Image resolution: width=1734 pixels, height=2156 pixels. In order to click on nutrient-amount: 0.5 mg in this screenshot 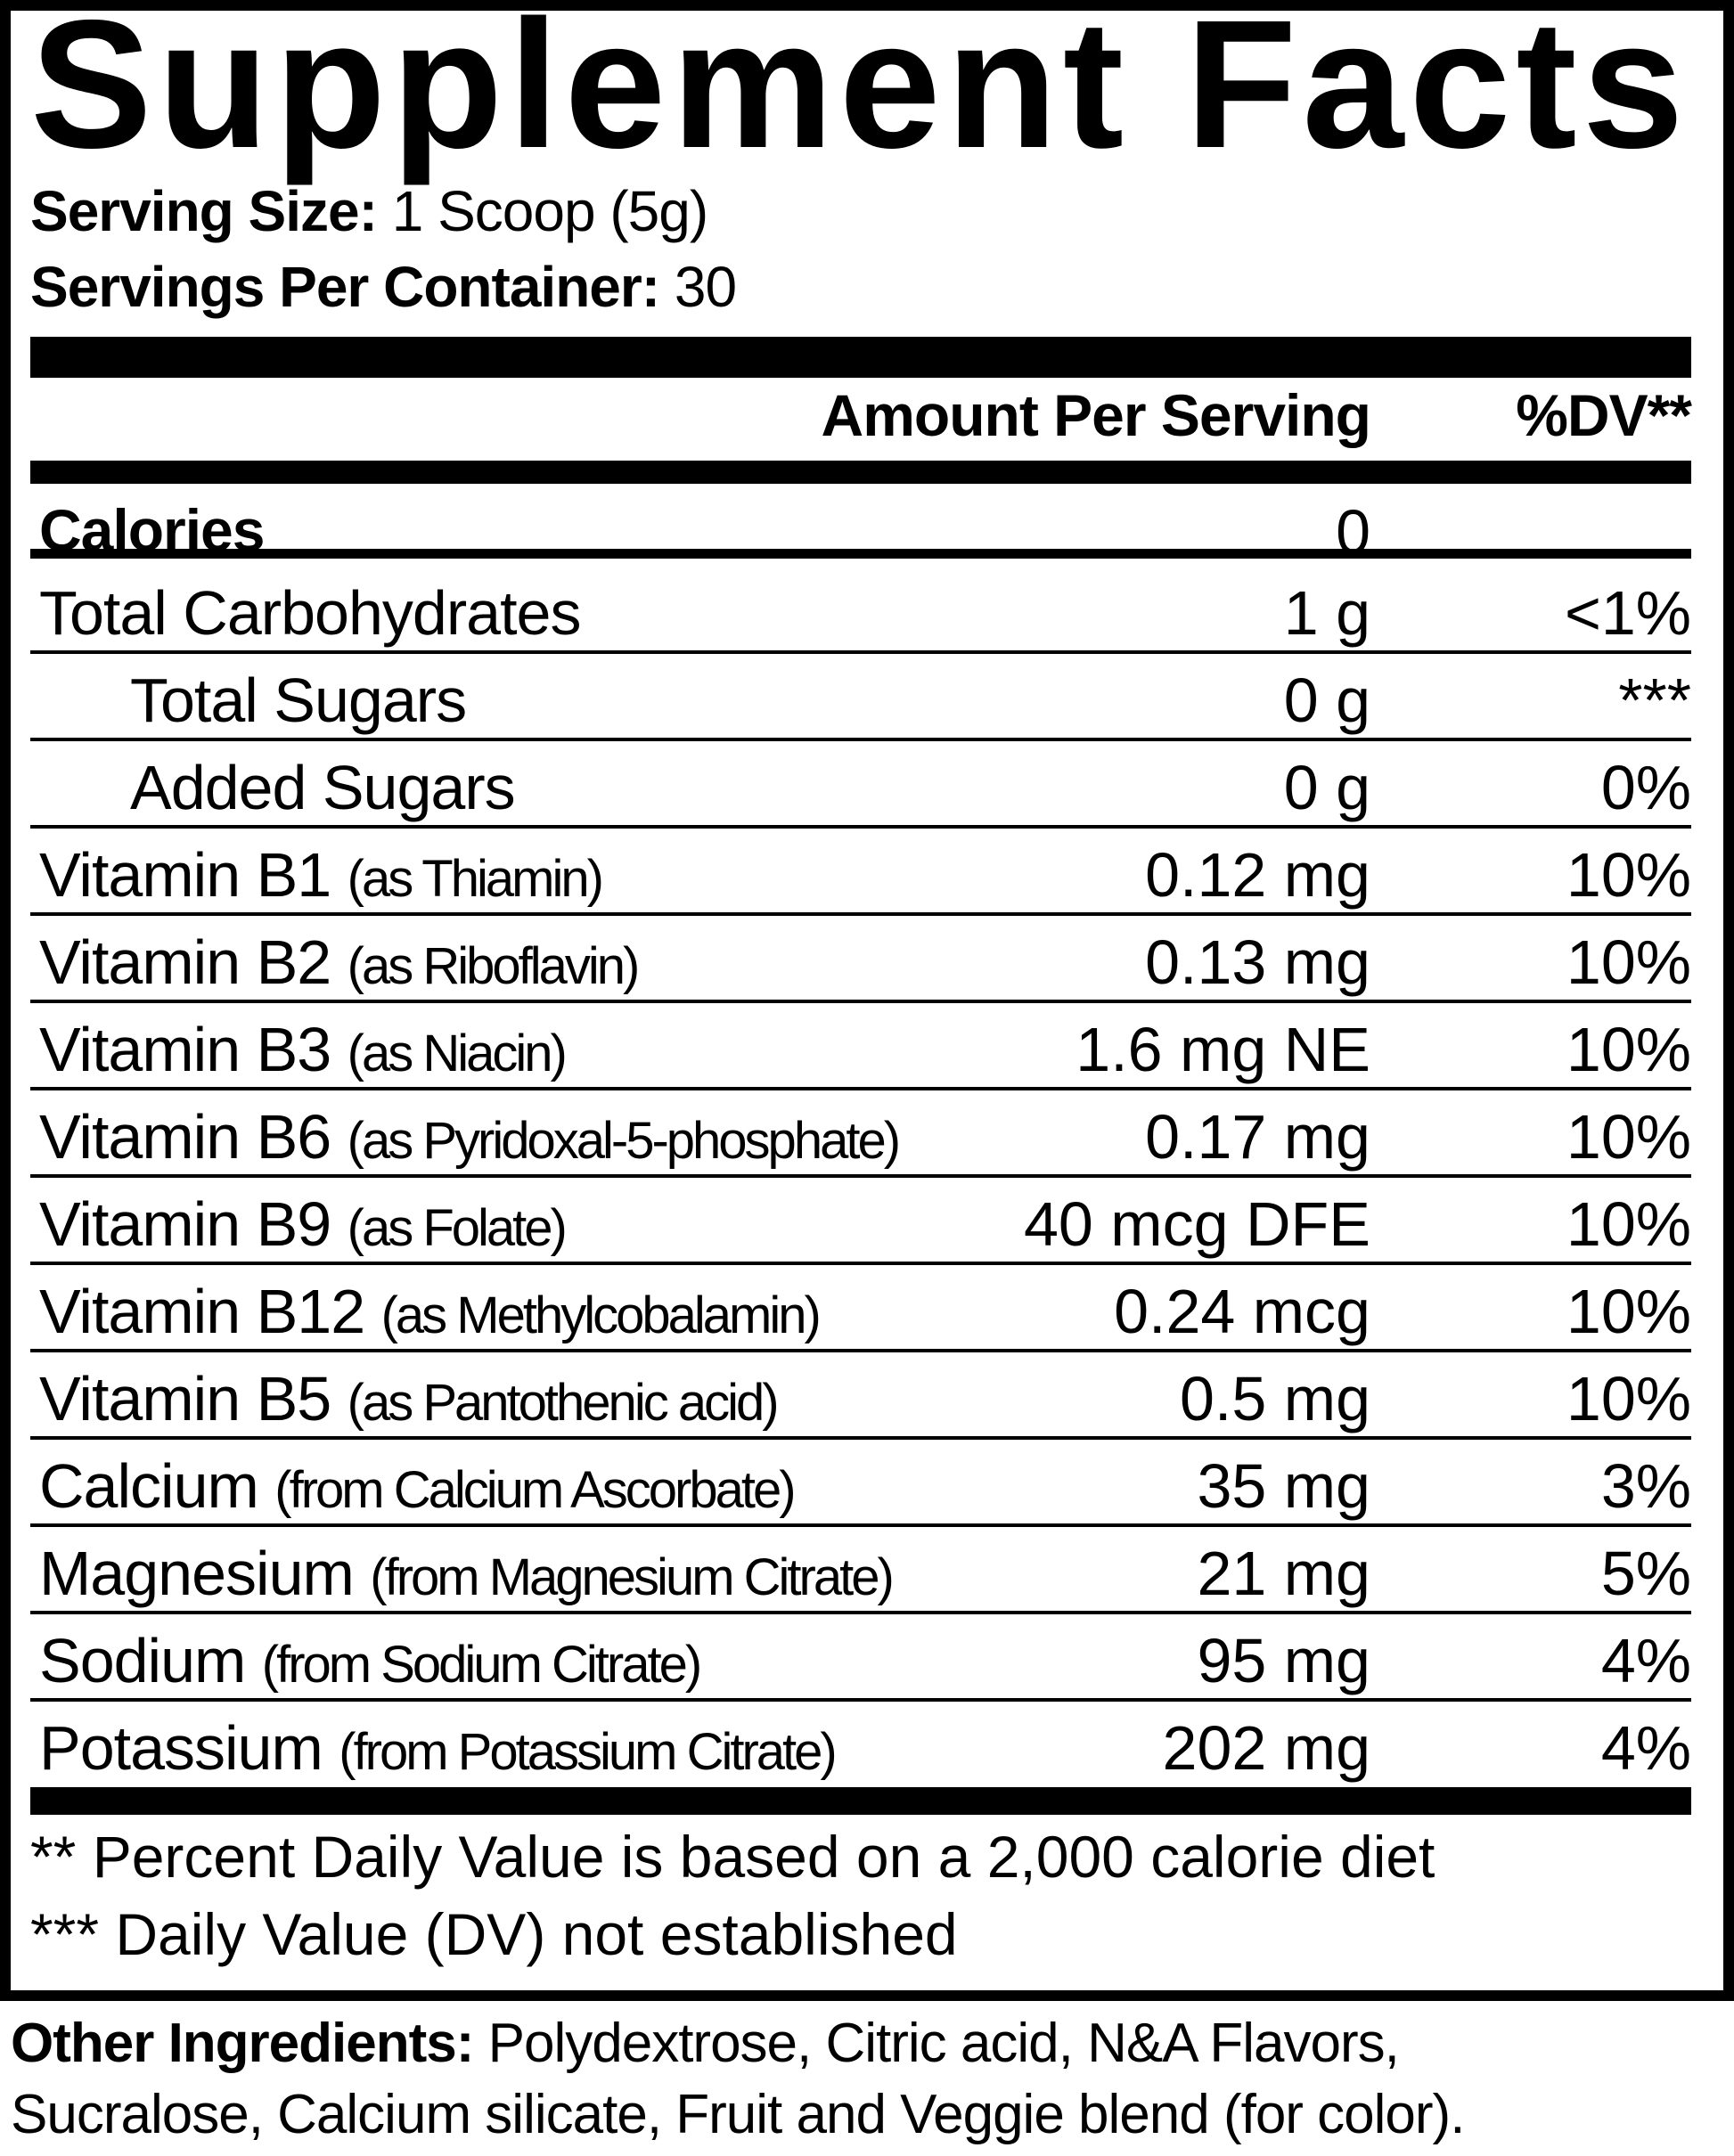, I will do `click(1275, 1398)`.